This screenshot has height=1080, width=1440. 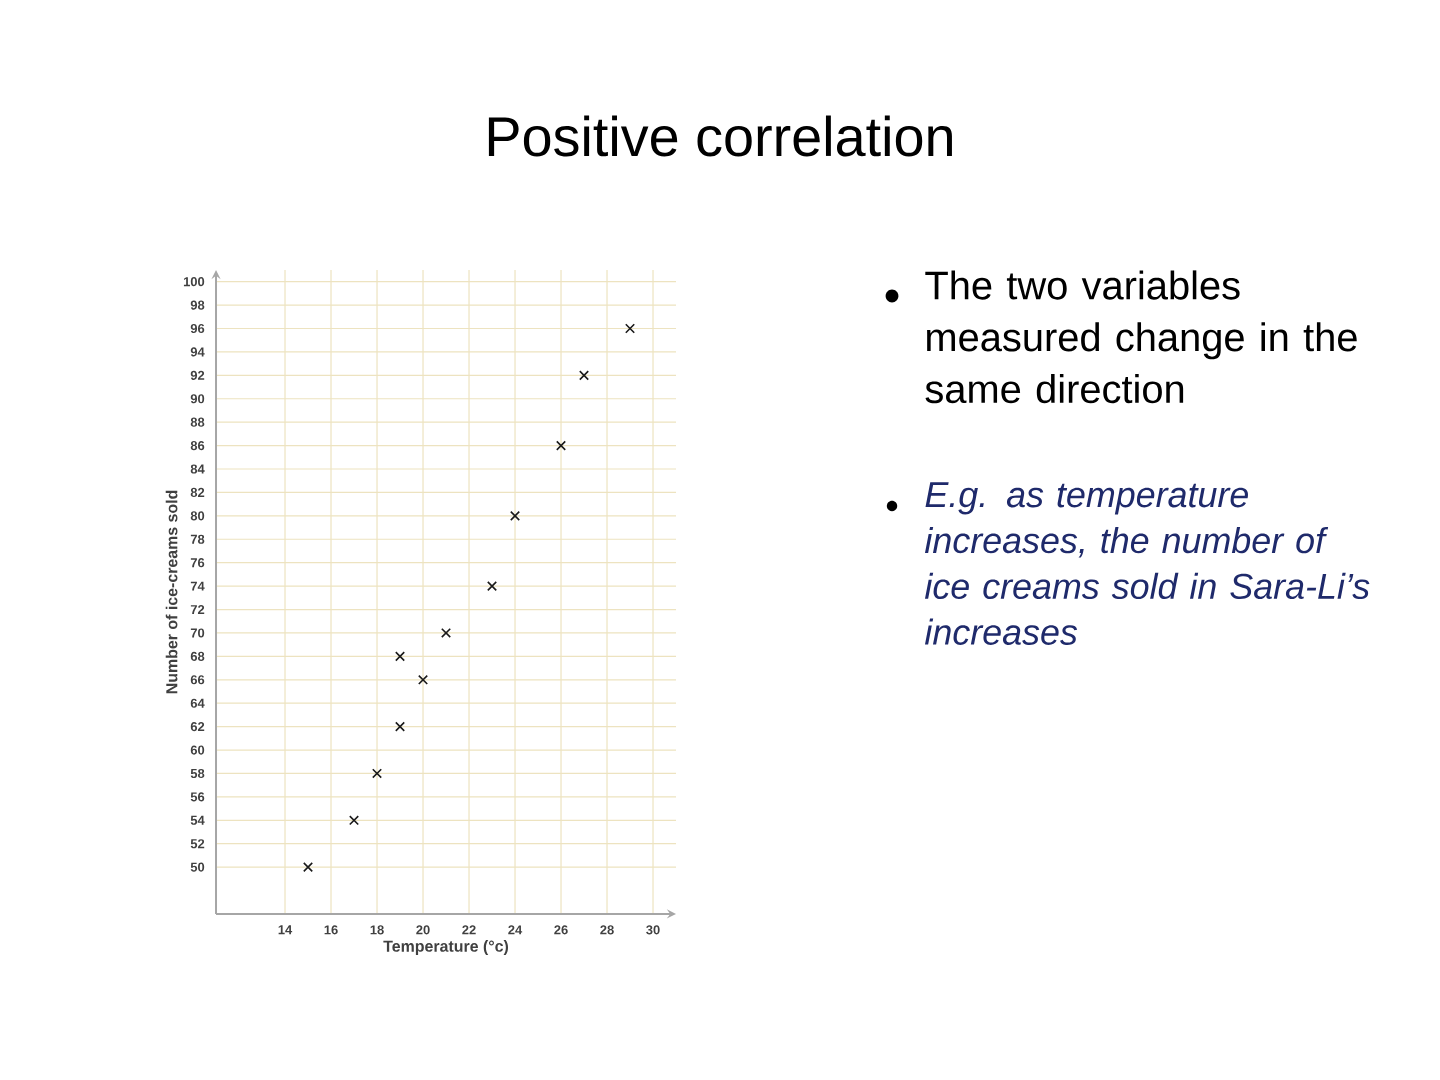 What do you see at coordinates (1141, 337) in the screenshot?
I see `text: The two variables measured change in the same direction` at bounding box center [1141, 337].